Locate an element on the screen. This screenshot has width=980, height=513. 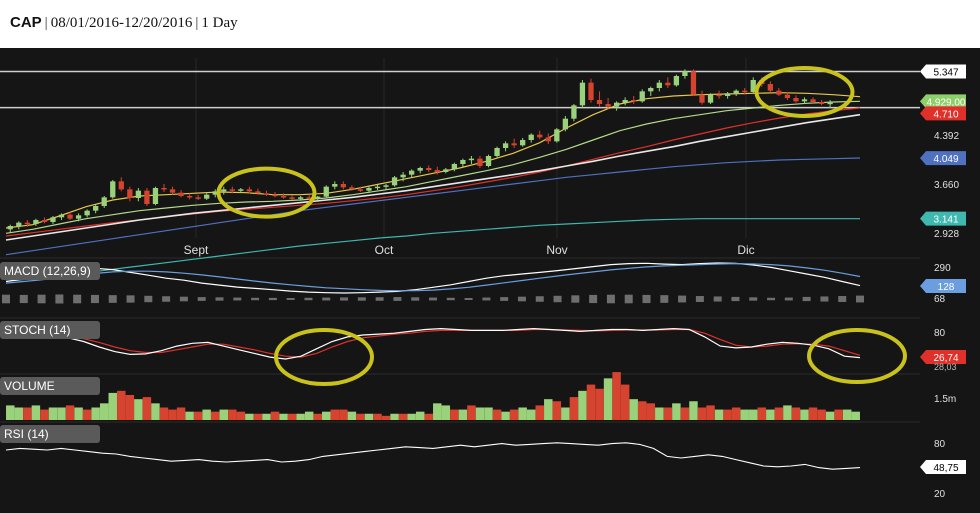
rsi-line is located at coordinates (433, 456).